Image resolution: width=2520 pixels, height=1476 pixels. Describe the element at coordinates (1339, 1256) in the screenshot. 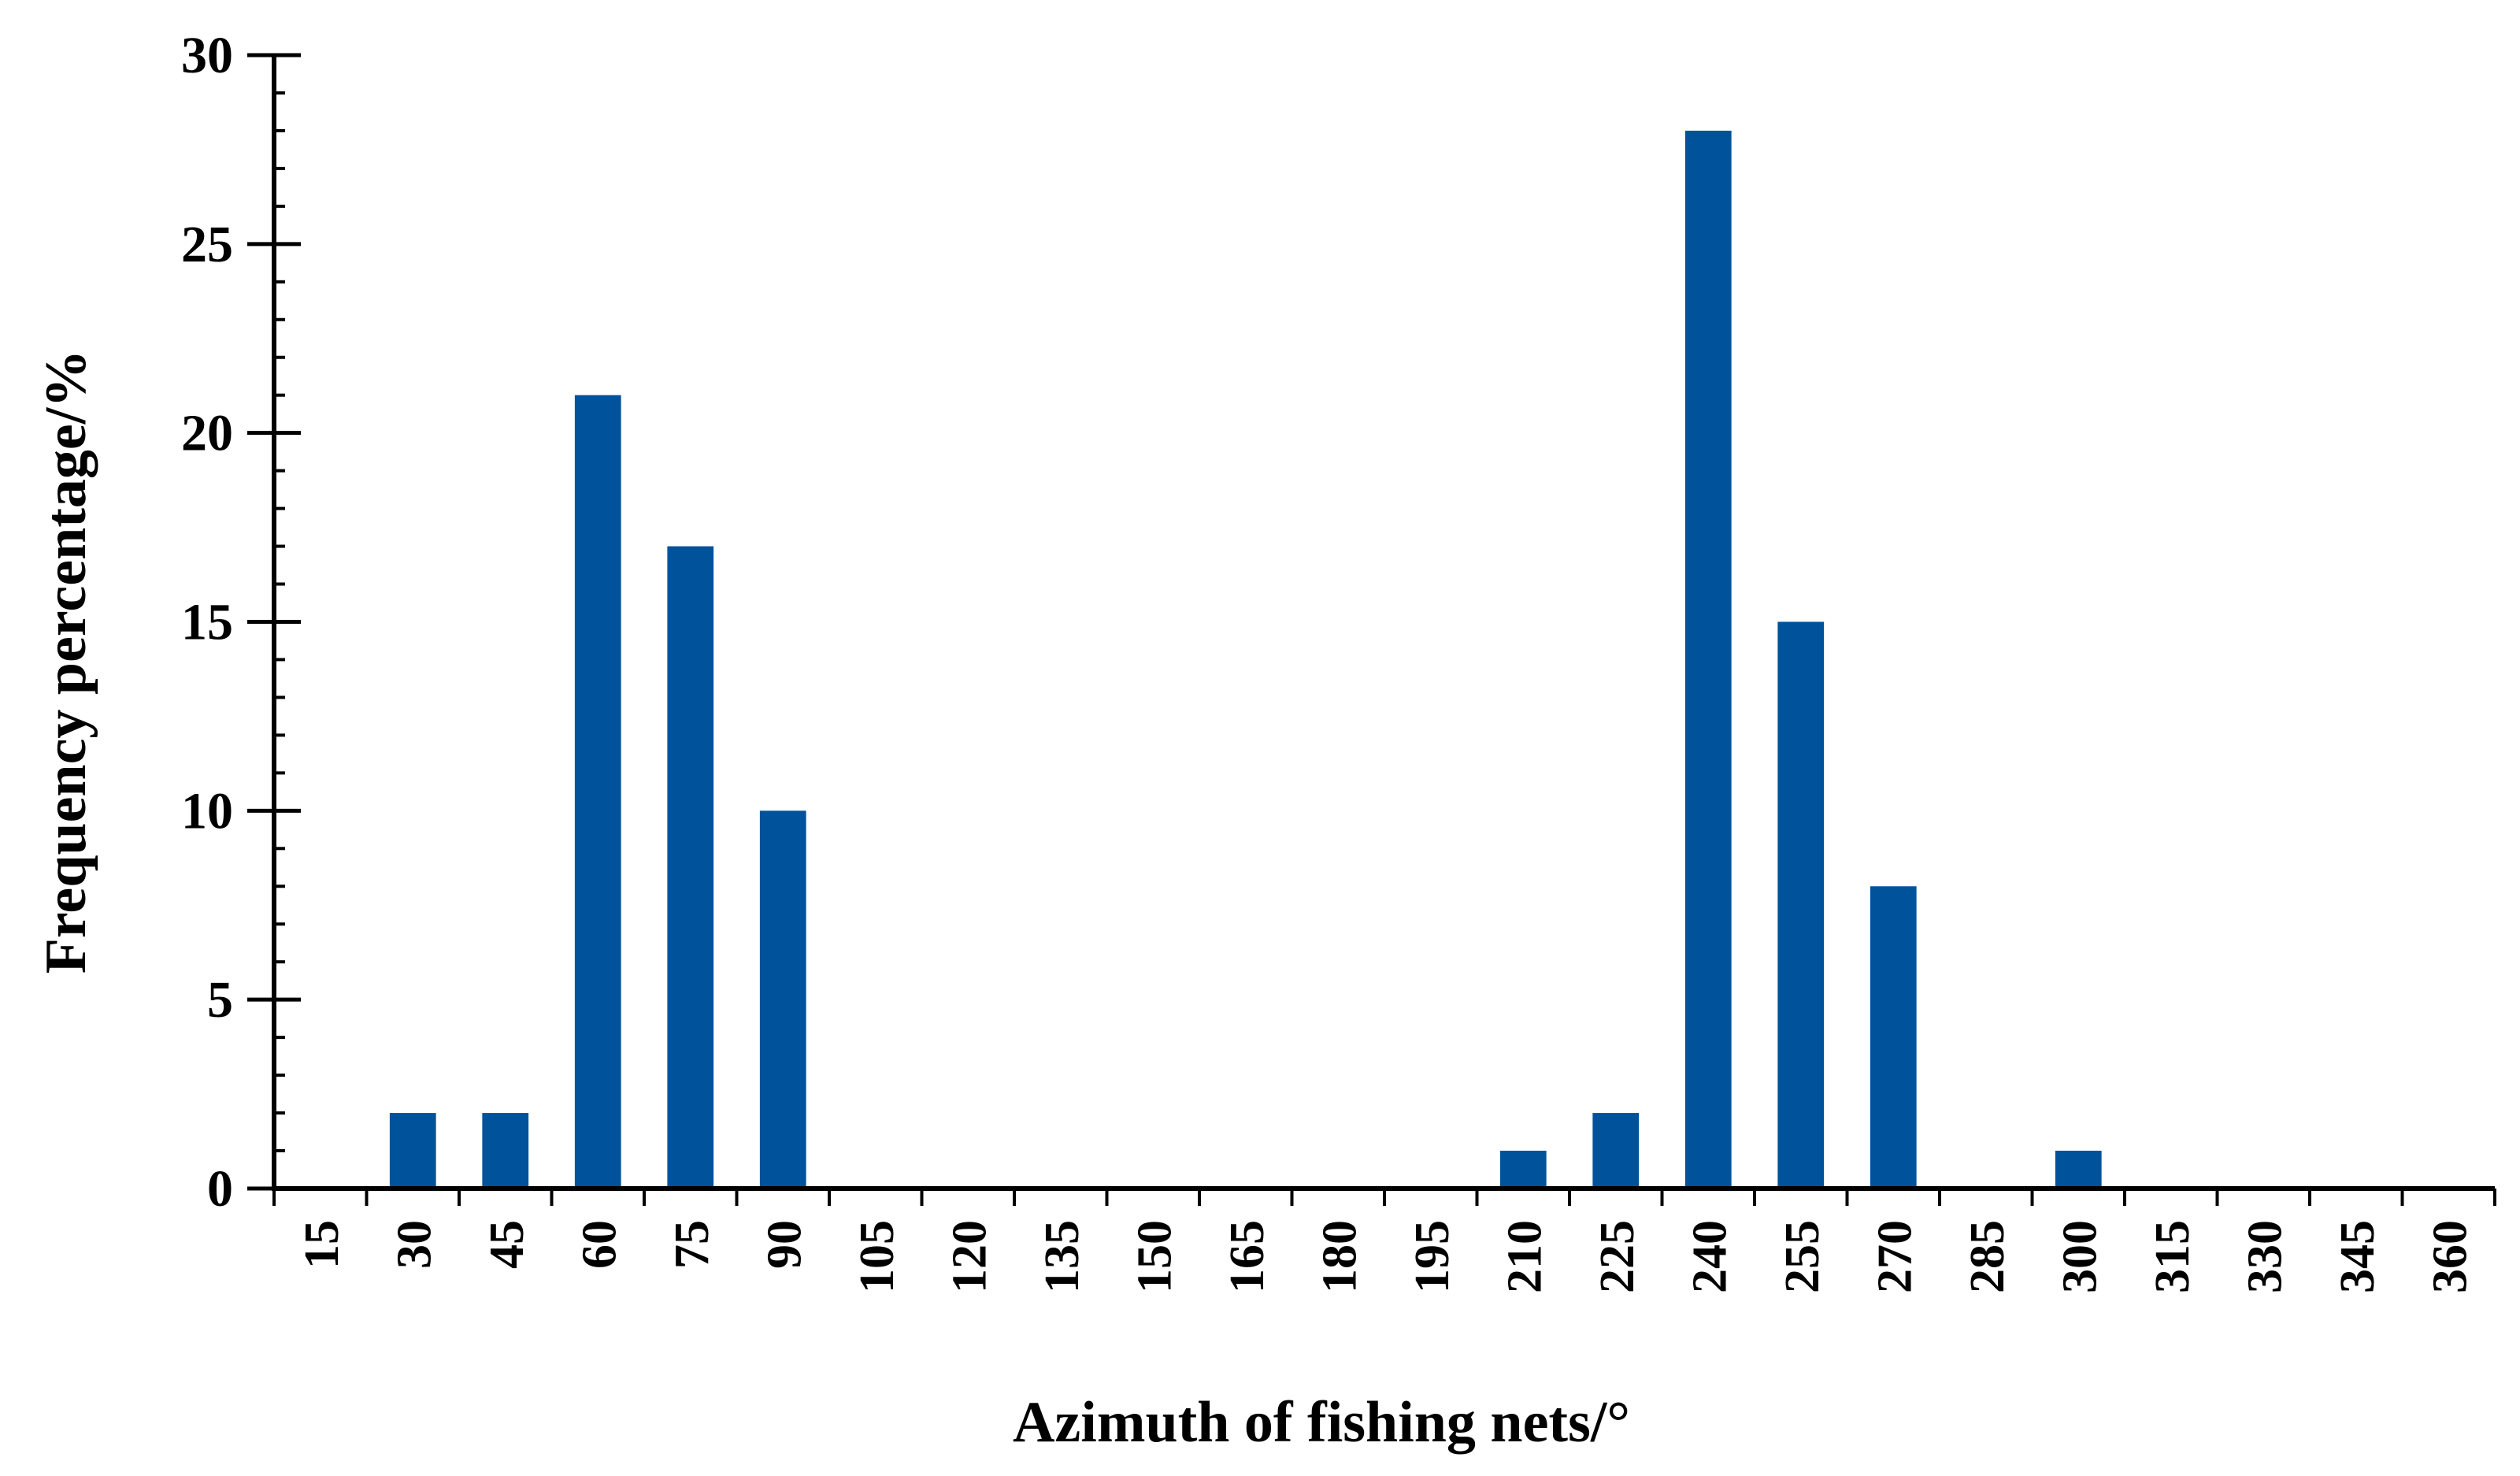

I see `x-tick-label: 180` at that location.